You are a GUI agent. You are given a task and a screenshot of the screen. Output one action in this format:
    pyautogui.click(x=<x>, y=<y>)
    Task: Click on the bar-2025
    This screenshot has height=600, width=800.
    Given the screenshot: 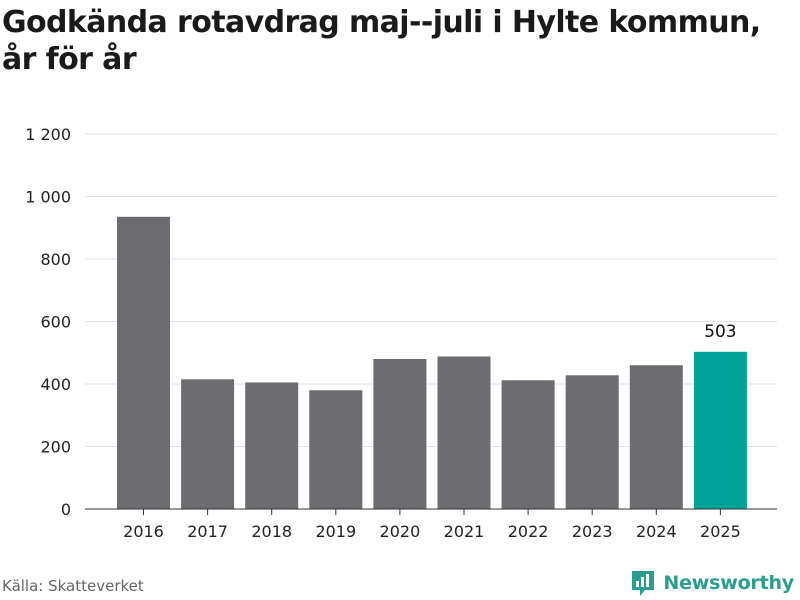 What is the action you would take?
    pyautogui.click(x=720, y=430)
    